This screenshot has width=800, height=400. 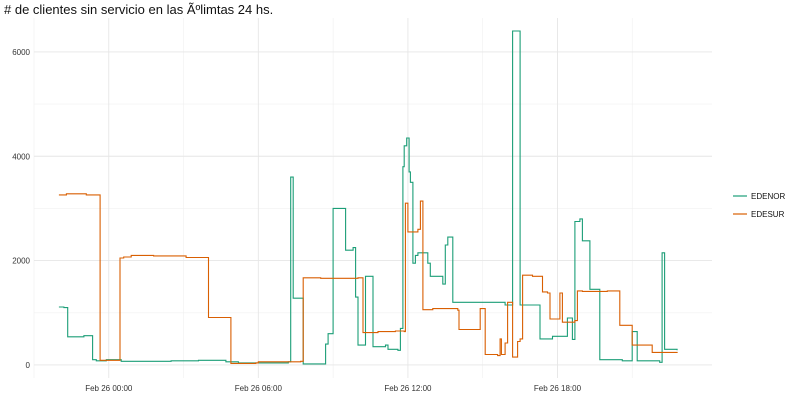 I want to click on legend: EDENOR EDESUR, so click(x=759, y=205).